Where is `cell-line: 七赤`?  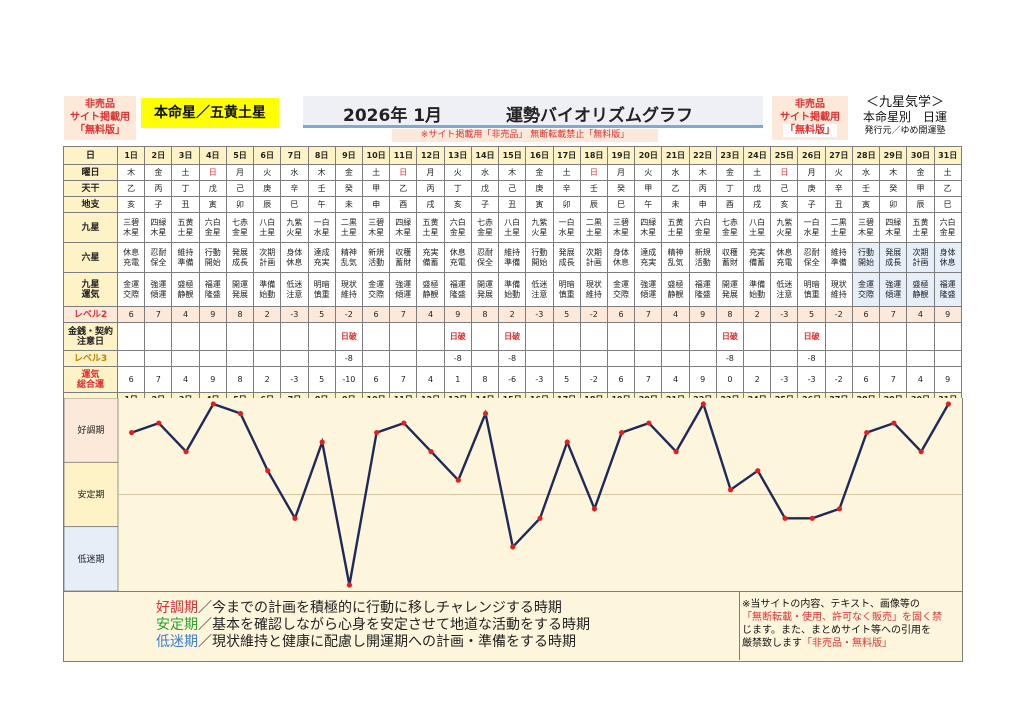
cell-line: 七赤 is located at coordinates (239, 222).